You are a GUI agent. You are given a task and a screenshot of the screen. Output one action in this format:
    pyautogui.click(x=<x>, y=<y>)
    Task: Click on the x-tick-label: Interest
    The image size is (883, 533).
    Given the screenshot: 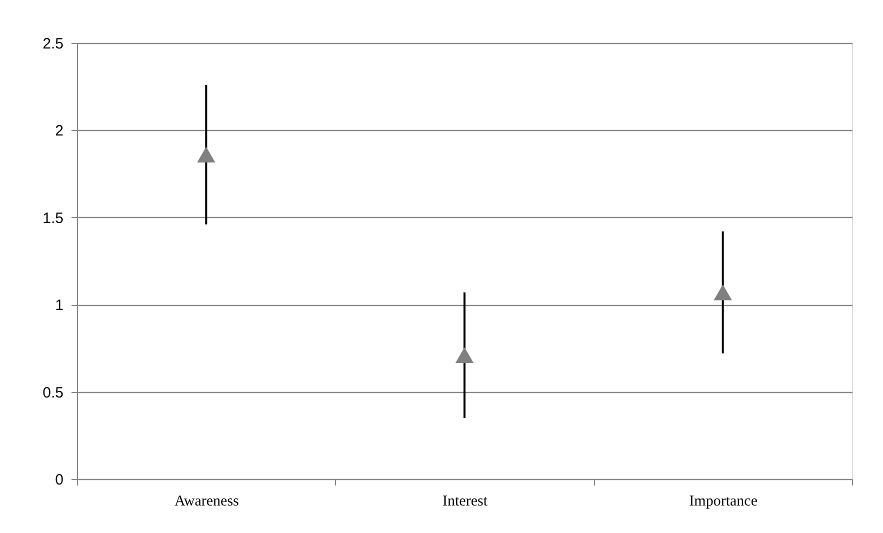 What is the action you would take?
    pyautogui.click(x=465, y=502)
    